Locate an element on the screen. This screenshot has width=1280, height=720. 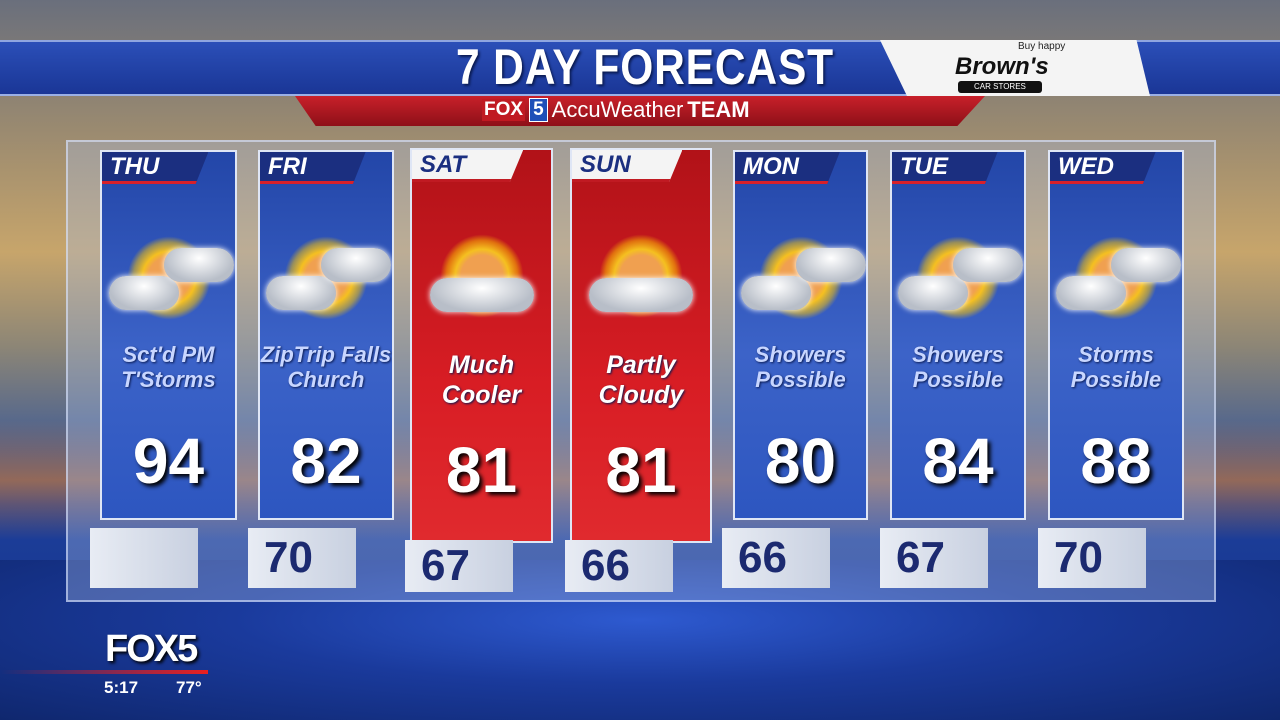
day-card-tue: TUE Showers Possible 84 is located at coordinates (958, 335).